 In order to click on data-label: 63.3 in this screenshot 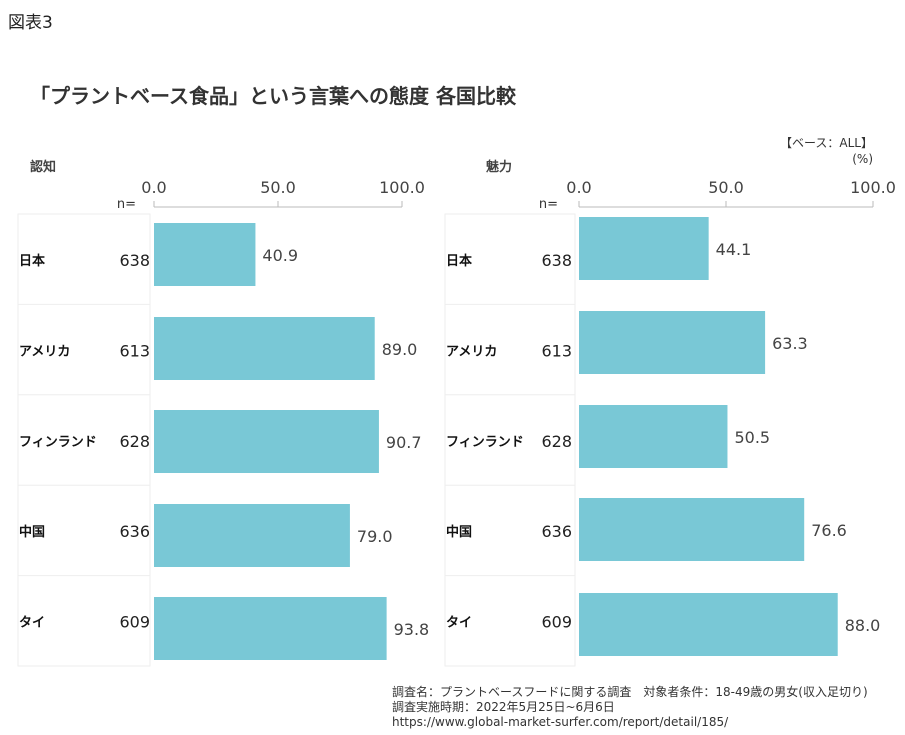, I will do `click(790, 343)`.